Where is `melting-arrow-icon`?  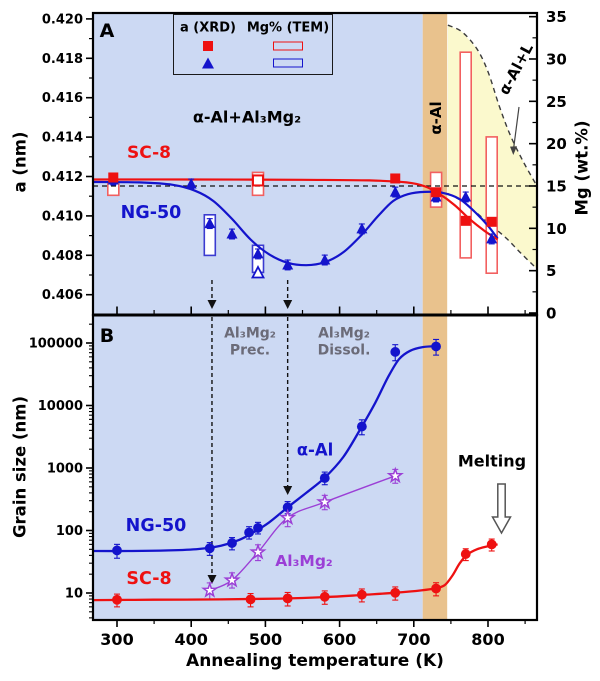 melting-arrow-icon is located at coordinates (501, 509).